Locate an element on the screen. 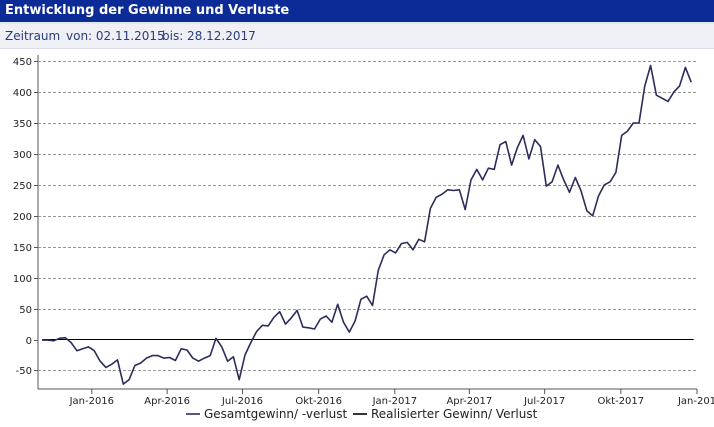 The height and width of the screenshot is (427, 714). y-axis-ticks: -50 0 50 100 150 200 250 300 350 400 450 is located at coordinates (25, 217).